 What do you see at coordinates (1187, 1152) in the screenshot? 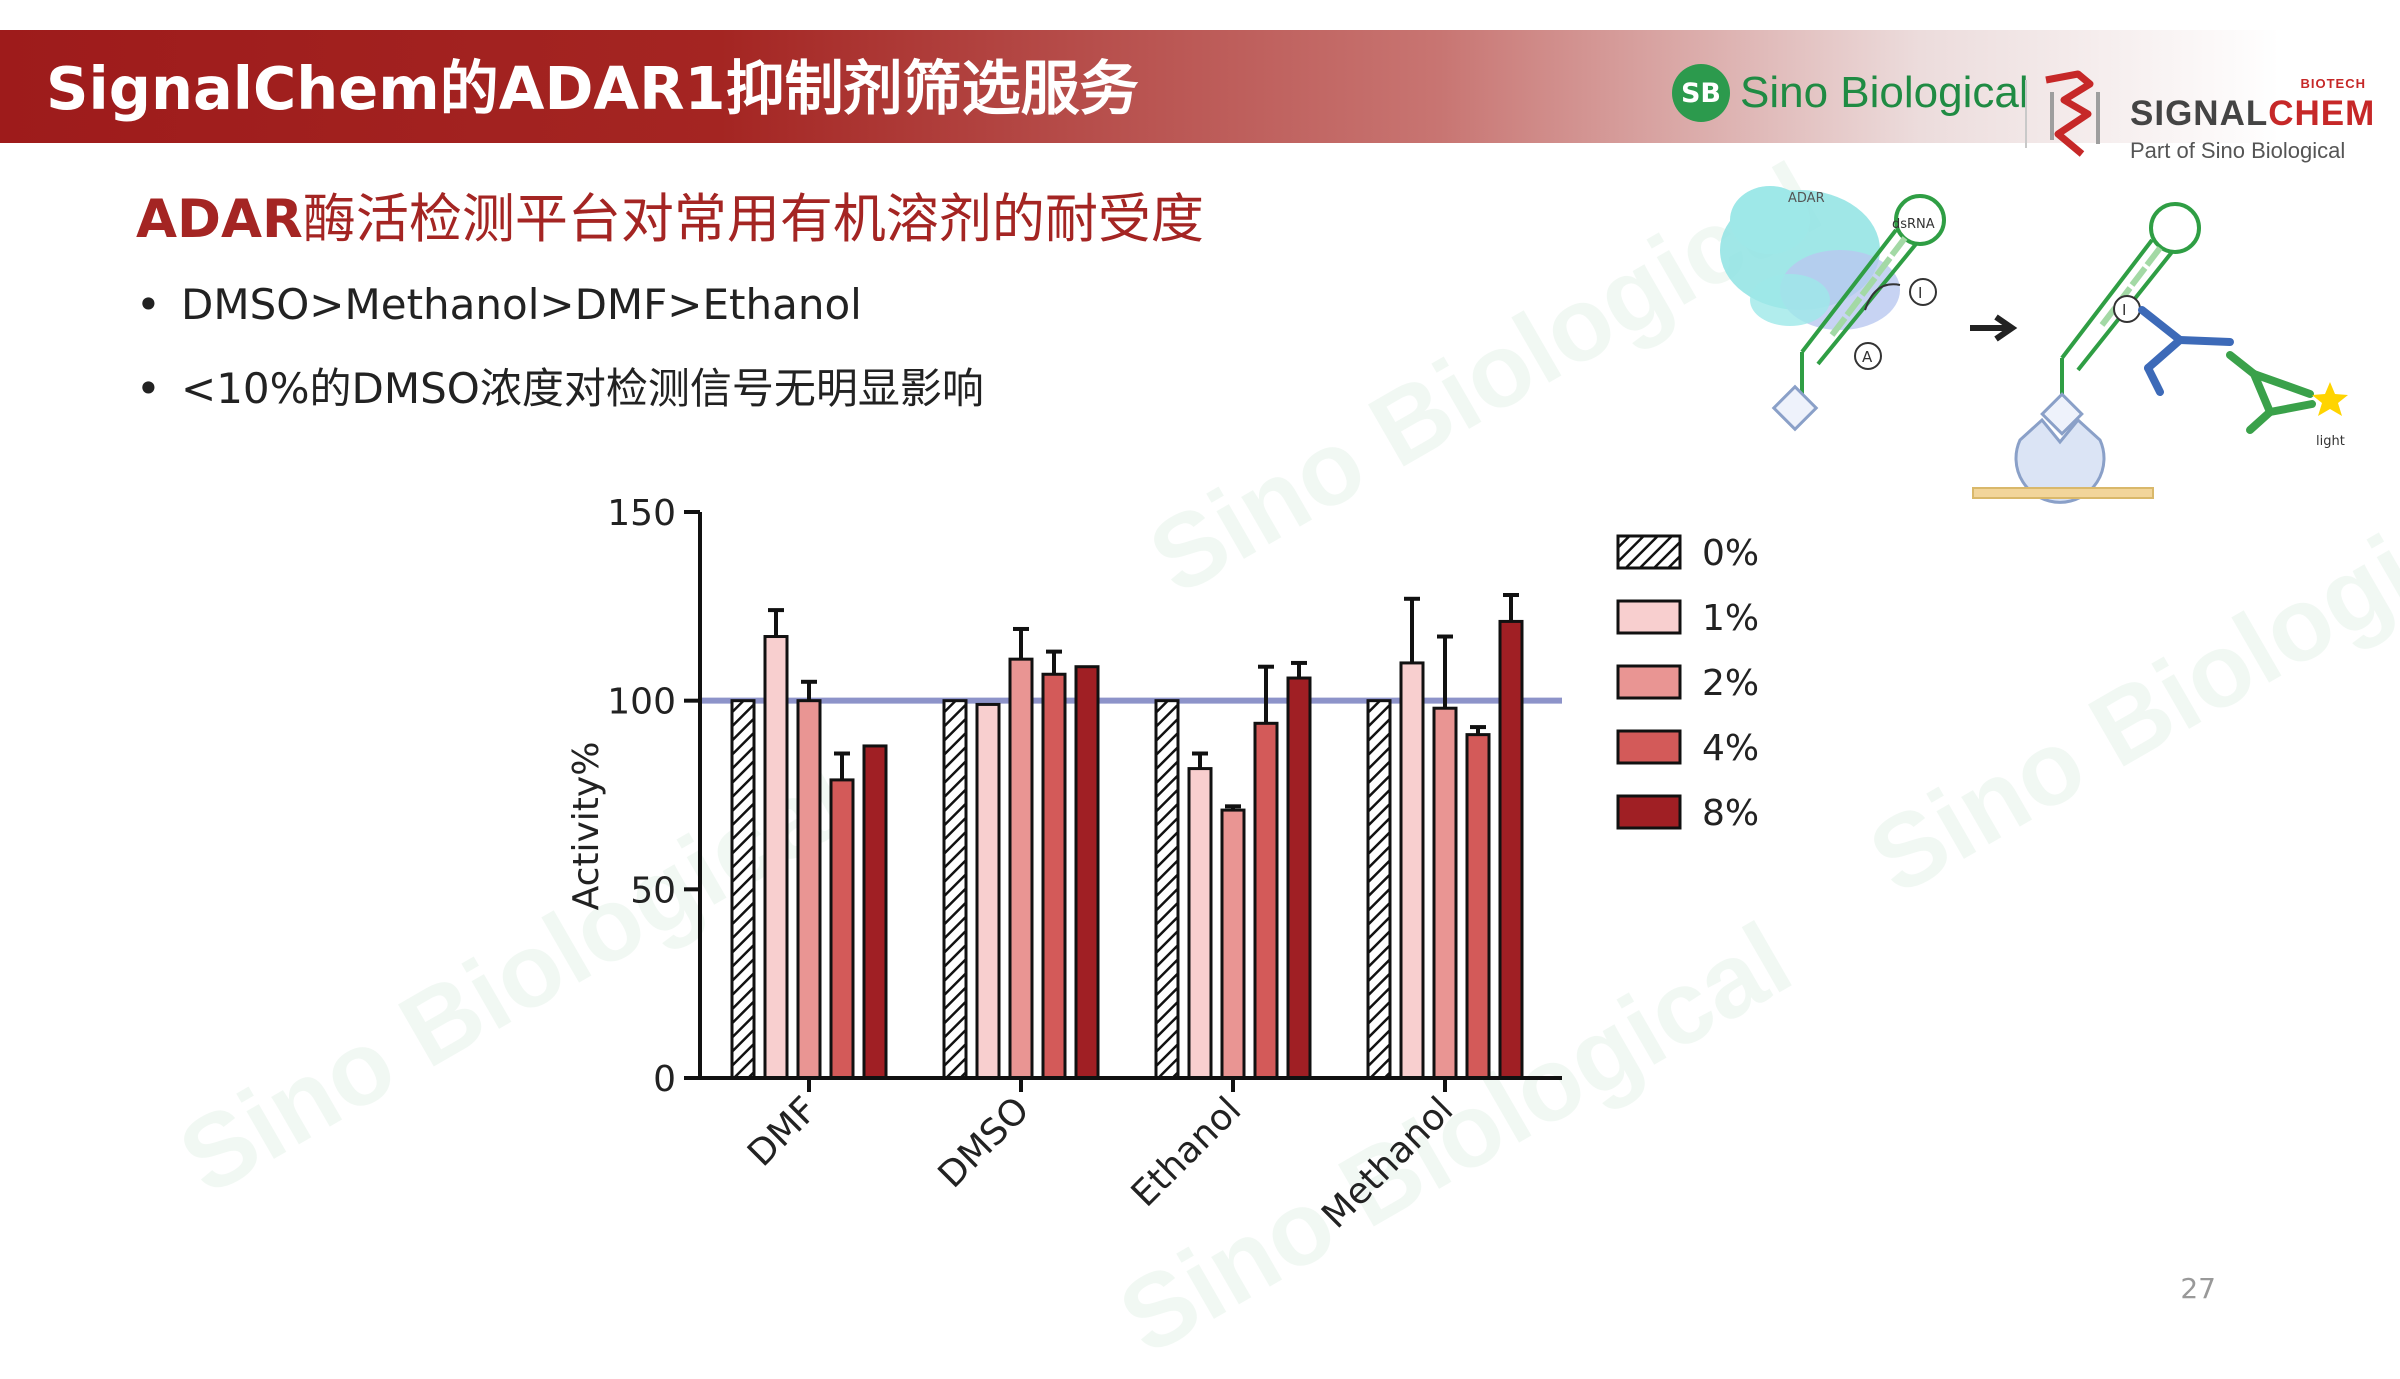
I see `x-tick-label: Ethanol` at bounding box center [1187, 1152].